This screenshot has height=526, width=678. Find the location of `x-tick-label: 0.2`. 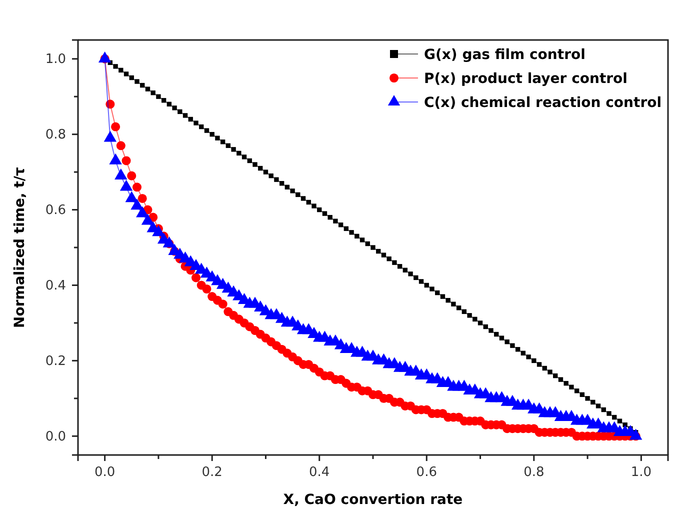

x-tick-label: 0.2 is located at coordinates (212, 472).